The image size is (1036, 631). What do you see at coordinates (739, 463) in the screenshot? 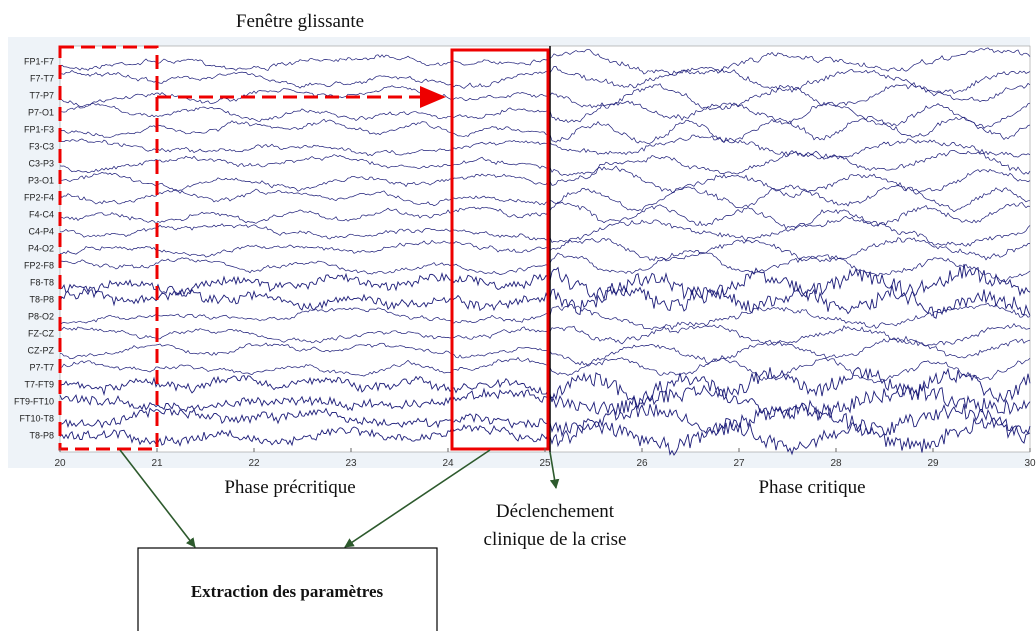
I see `x-tick-label: 27` at bounding box center [739, 463].